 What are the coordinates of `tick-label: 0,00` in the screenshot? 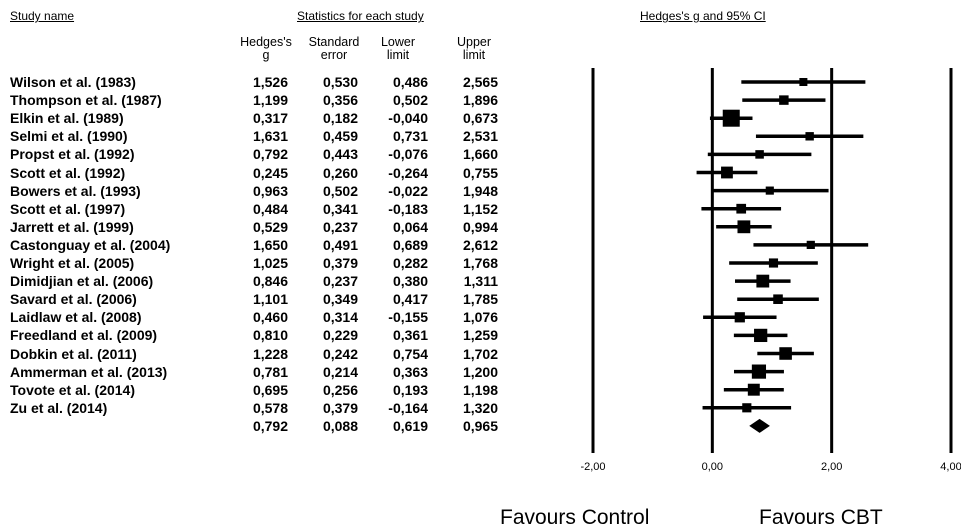 It's located at (712, 467).